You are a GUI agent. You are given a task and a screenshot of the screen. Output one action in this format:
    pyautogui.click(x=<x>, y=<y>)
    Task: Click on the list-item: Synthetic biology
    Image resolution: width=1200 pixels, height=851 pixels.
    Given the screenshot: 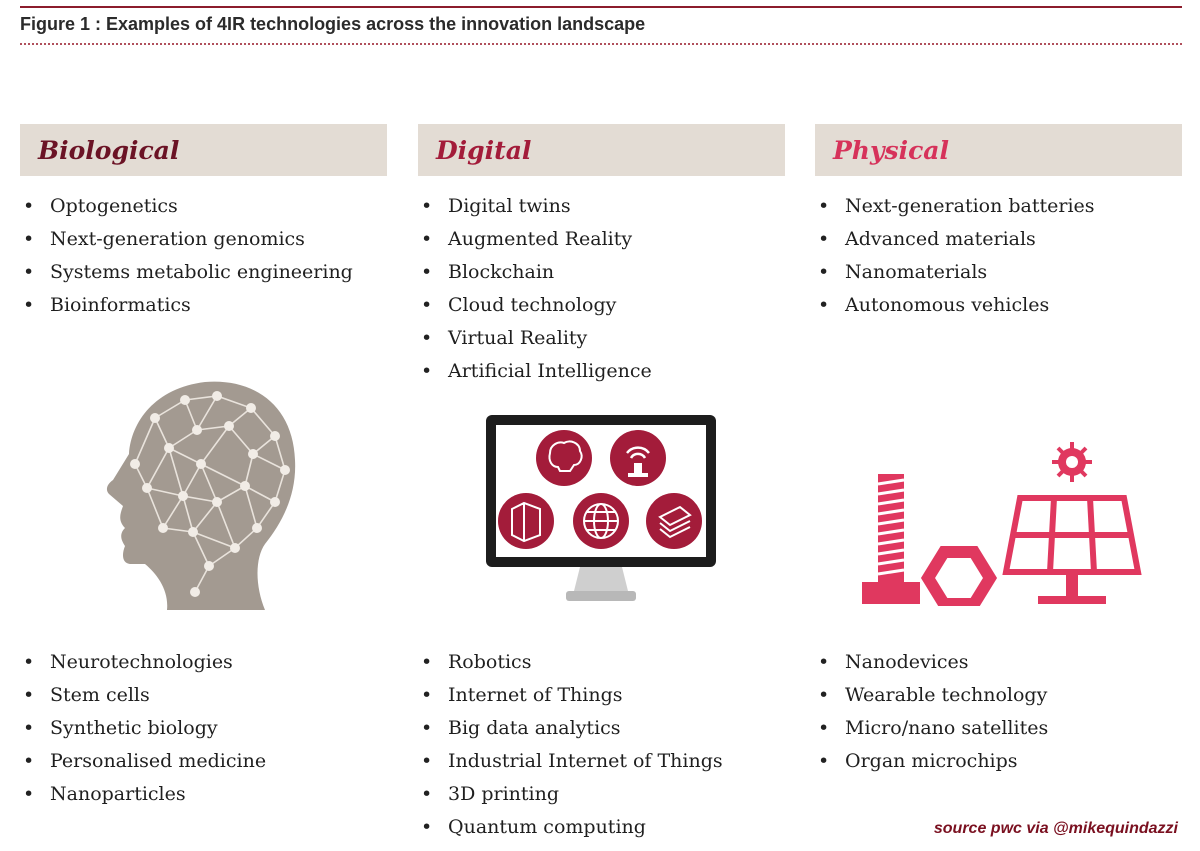 What is the action you would take?
    pyautogui.click(x=143, y=728)
    